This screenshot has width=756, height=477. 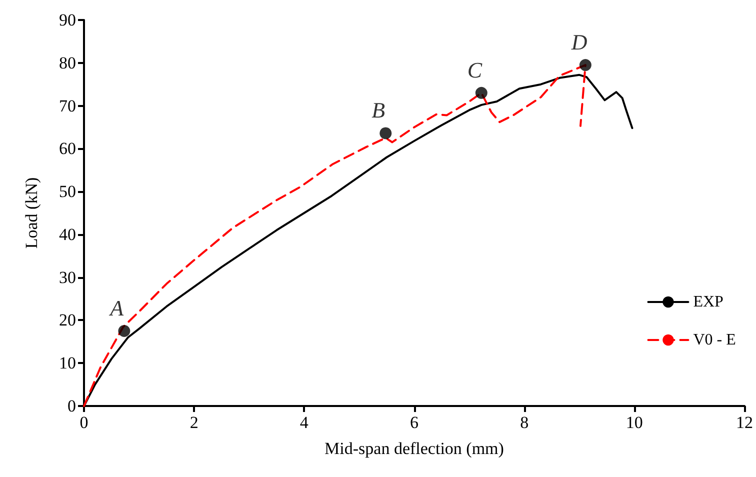 What do you see at coordinates (67, 62) in the screenshot?
I see `y-tick-label: 80` at bounding box center [67, 62].